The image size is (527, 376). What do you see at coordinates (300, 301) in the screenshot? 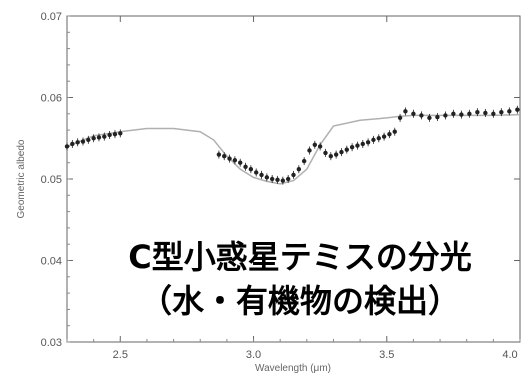
I see `overlay-title-line2: （水・有機物の検出）` at bounding box center [300, 301].